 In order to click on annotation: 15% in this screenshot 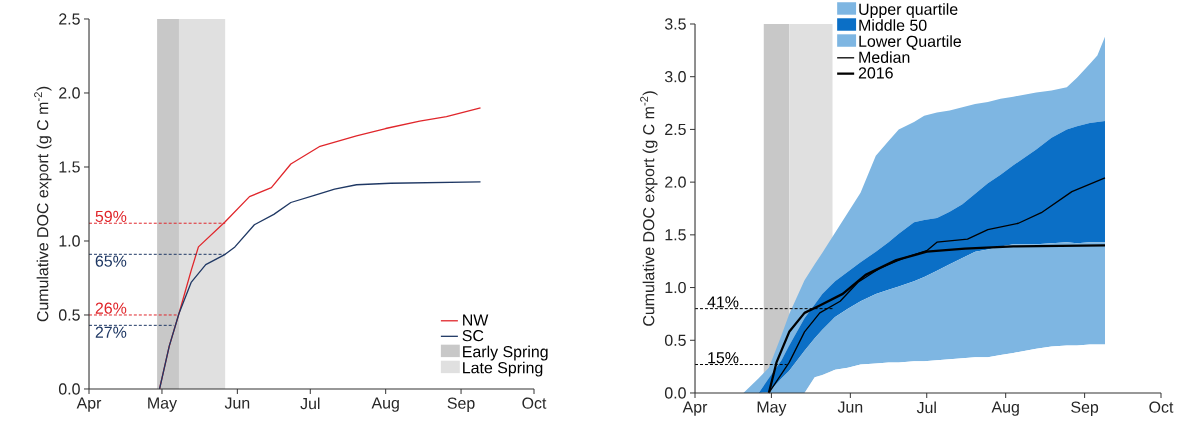, I will do `click(723, 358)`.